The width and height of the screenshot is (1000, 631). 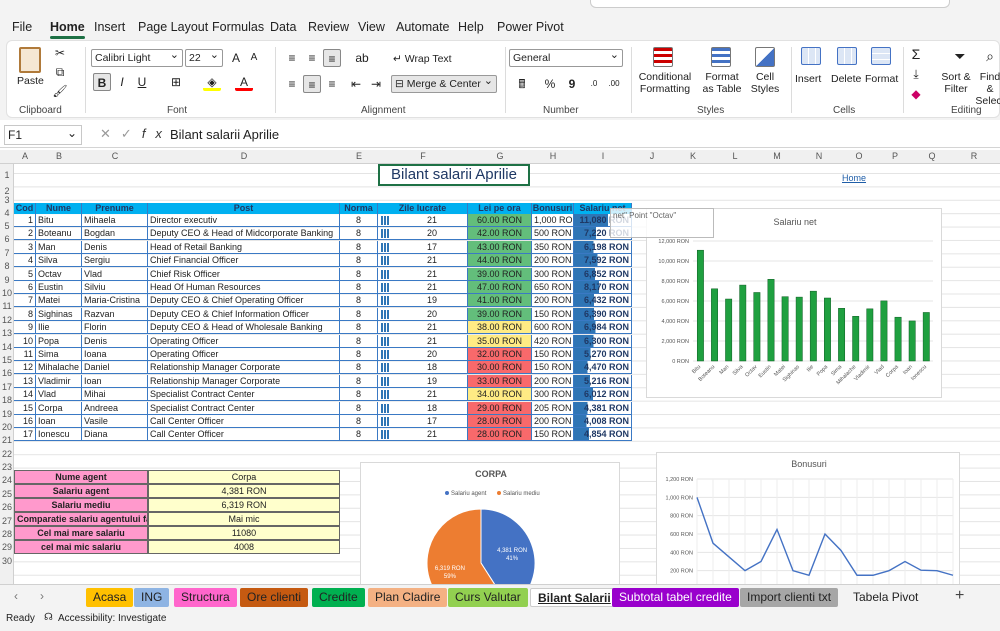 What do you see at coordinates (115, 395) in the screenshot?
I see `cell-prenume: Mihai` at bounding box center [115, 395].